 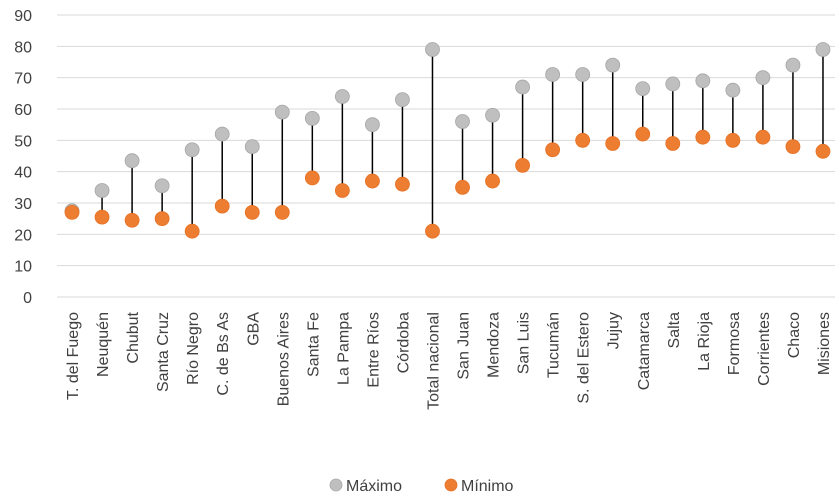 I want to click on x-tick-label: La Rioja, so click(x=704, y=341).